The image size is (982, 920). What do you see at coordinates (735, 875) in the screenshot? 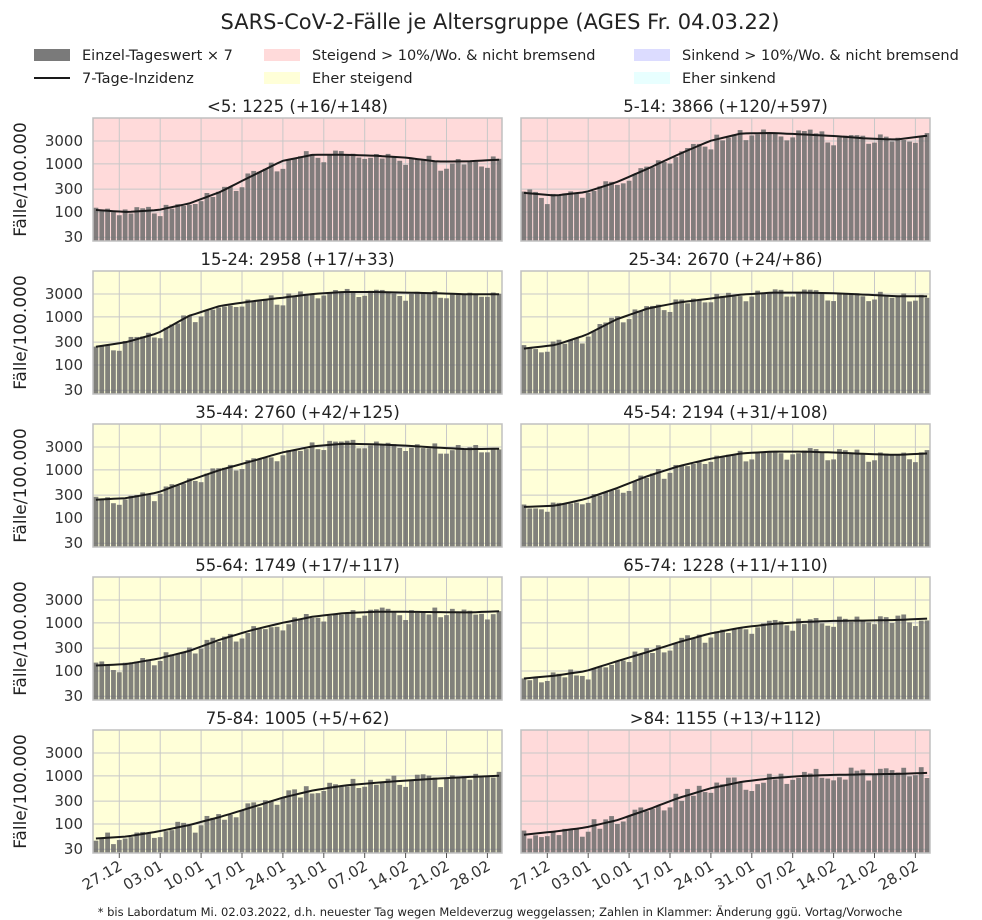
I see `x-tick-label-31-01: 31.01` at bounding box center [735, 875].